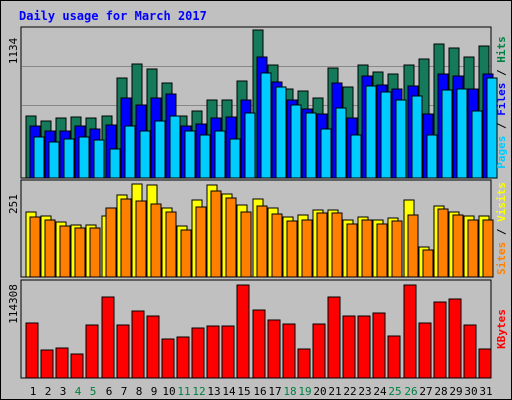 The image size is (512, 400). Describe the element at coordinates (455, 391) in the screenshot. I see `x-tick-label: 29` at that location.